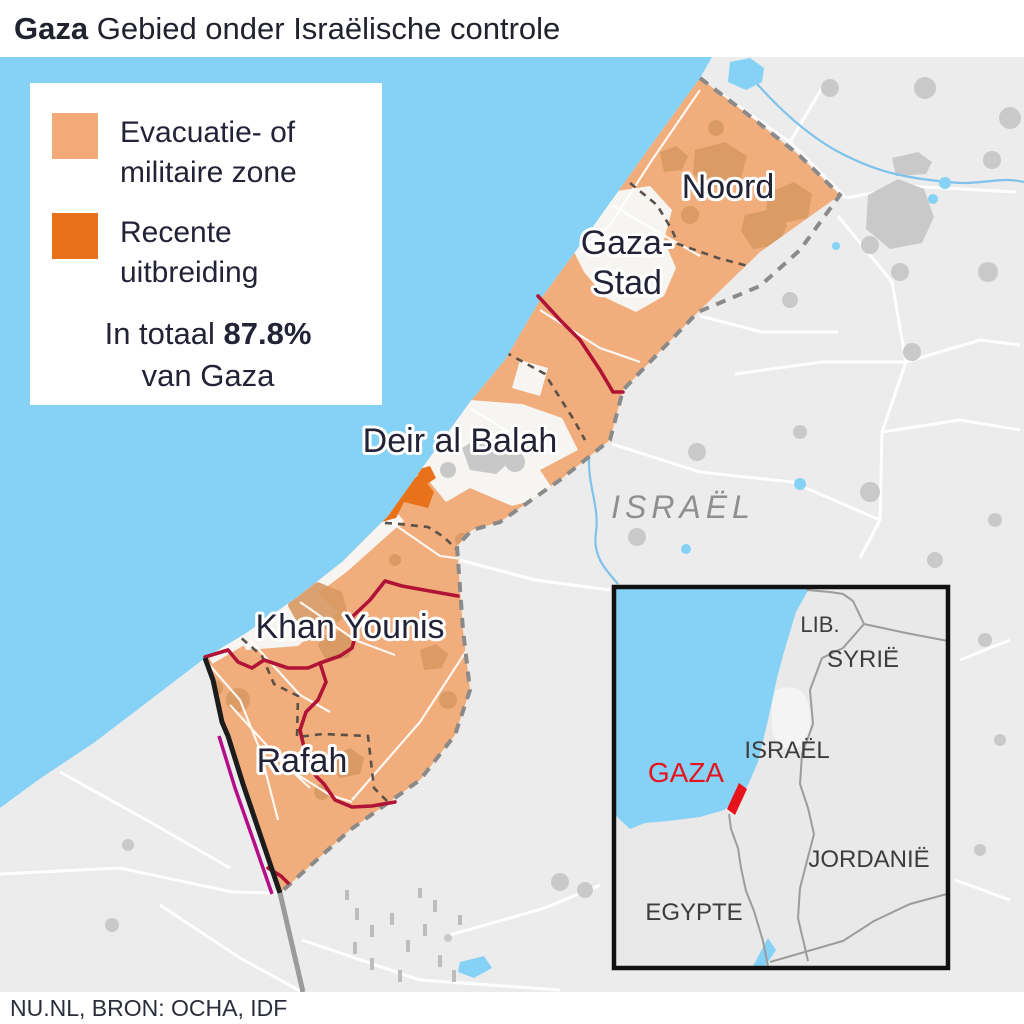 Image resolution: width=1024 pixels, height=1024 pixels. I want to click on label-israel: ISRAËL, so click(683, 507).